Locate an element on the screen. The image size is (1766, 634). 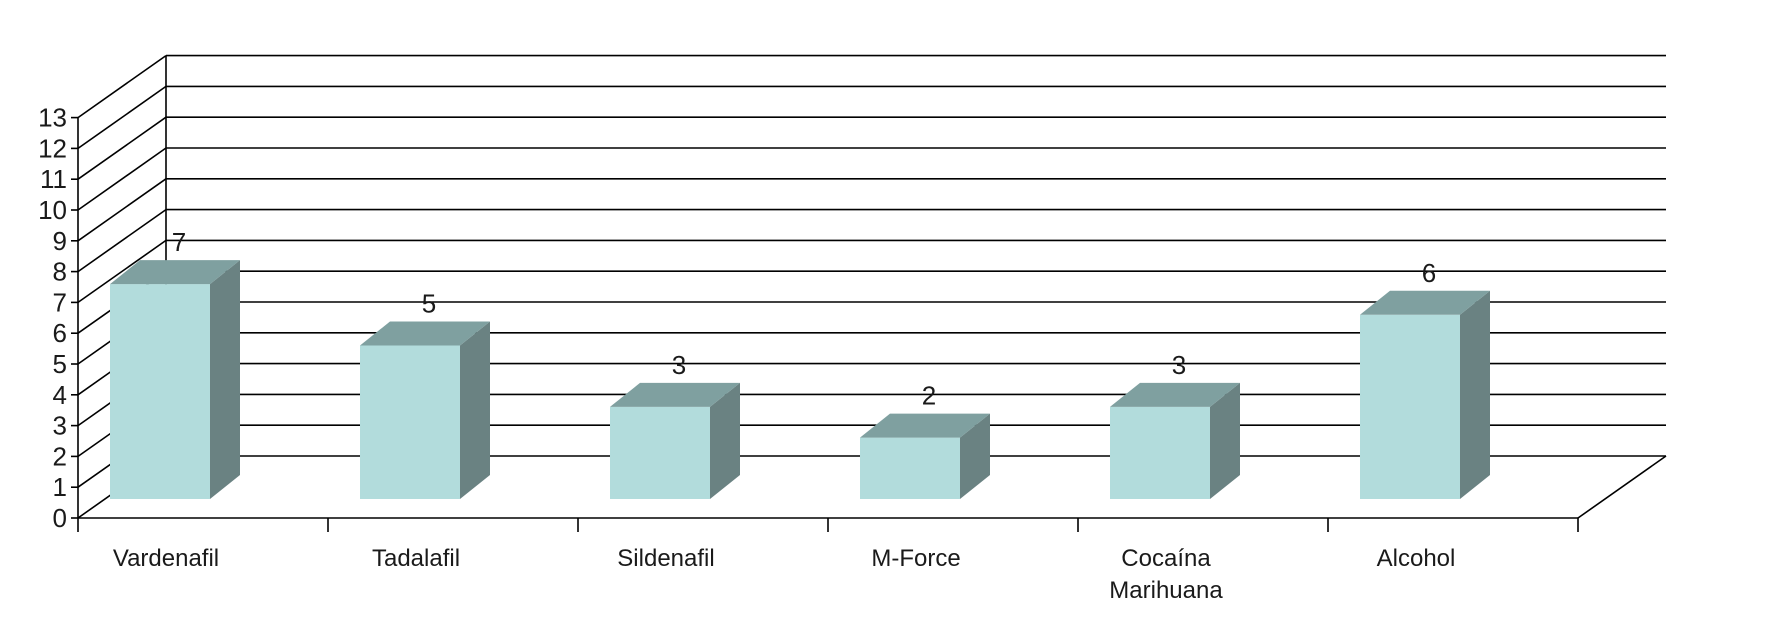
y-tick-label: 3 is located at coordinates (60, 426).